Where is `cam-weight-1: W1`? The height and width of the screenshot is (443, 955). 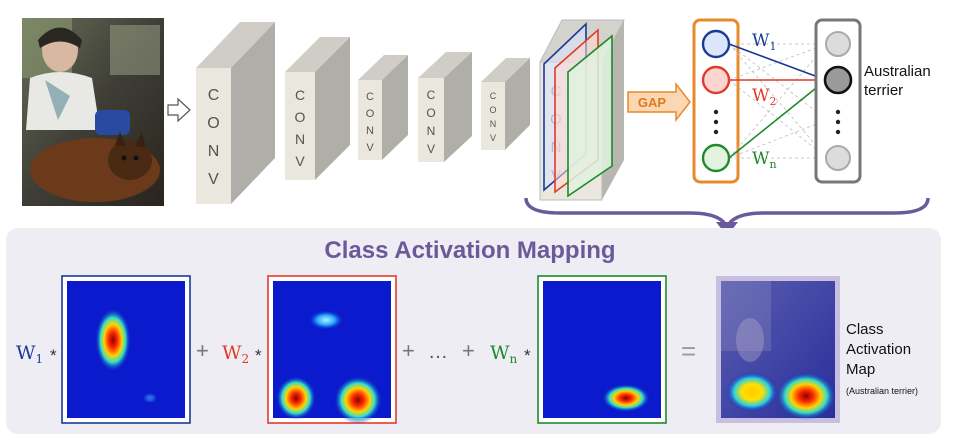 cam-weight-1: W1 is located at coordinates (29, 354).